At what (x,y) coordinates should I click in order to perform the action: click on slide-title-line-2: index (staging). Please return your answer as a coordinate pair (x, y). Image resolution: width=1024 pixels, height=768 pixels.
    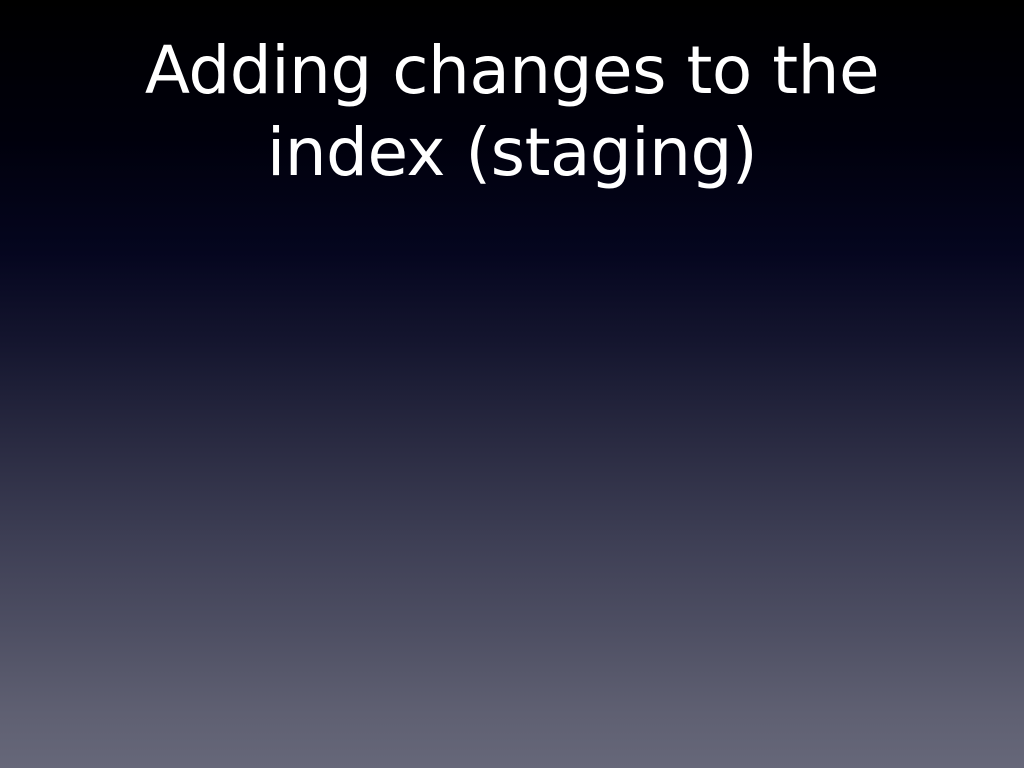
    Looking at the image, I should click on (512, 152).